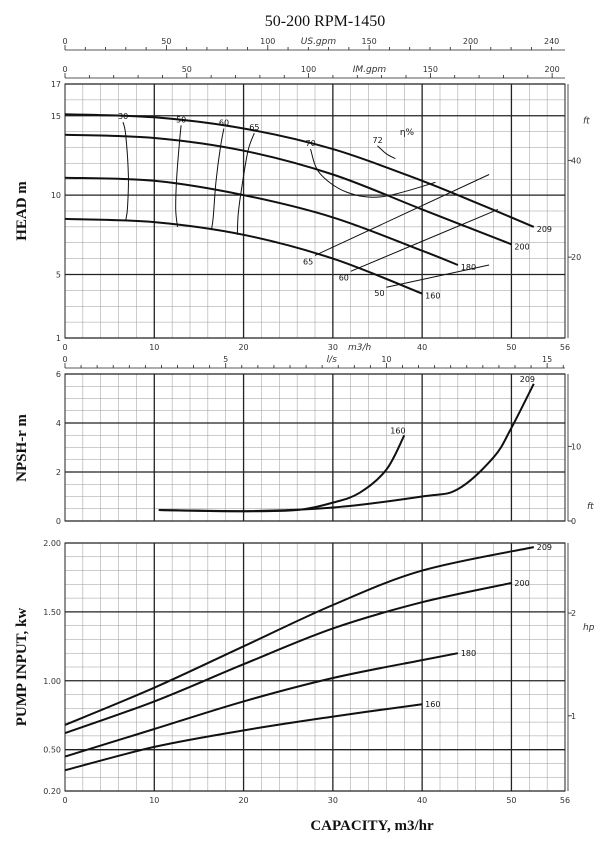 This screenshot has height=848, width=605. What do you see at coordinates (333, 800) in the screenshot?
I see `bottom-tick-label: 30` at bounding box center [333, 800].